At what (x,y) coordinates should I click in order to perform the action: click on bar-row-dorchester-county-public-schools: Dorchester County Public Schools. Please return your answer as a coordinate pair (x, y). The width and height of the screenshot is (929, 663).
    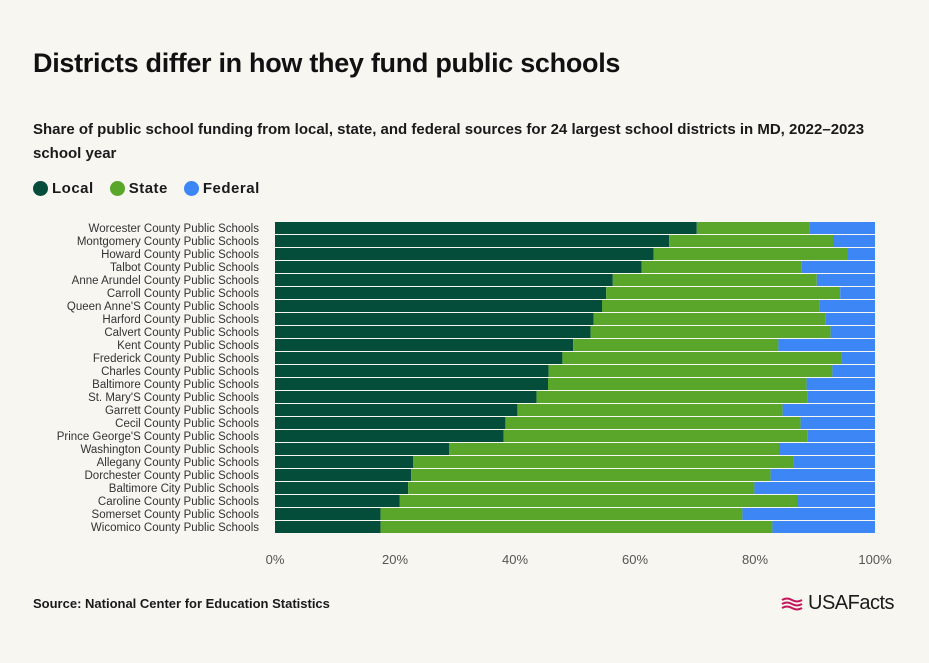
    Looking at the image, I should click on (480, 475).